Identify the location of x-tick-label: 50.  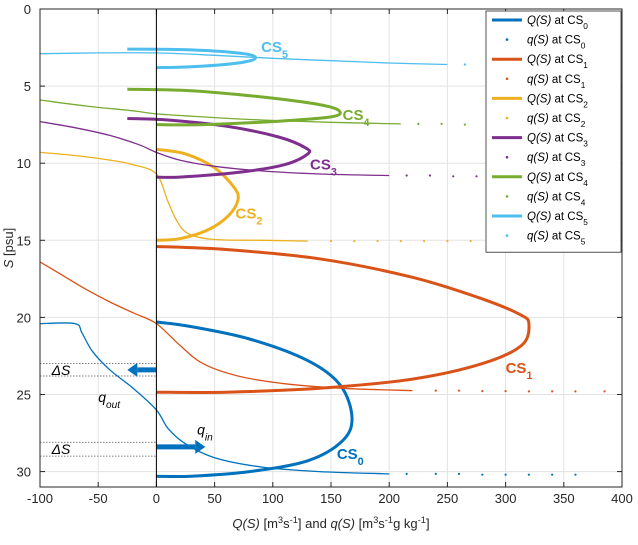
(214, 498).